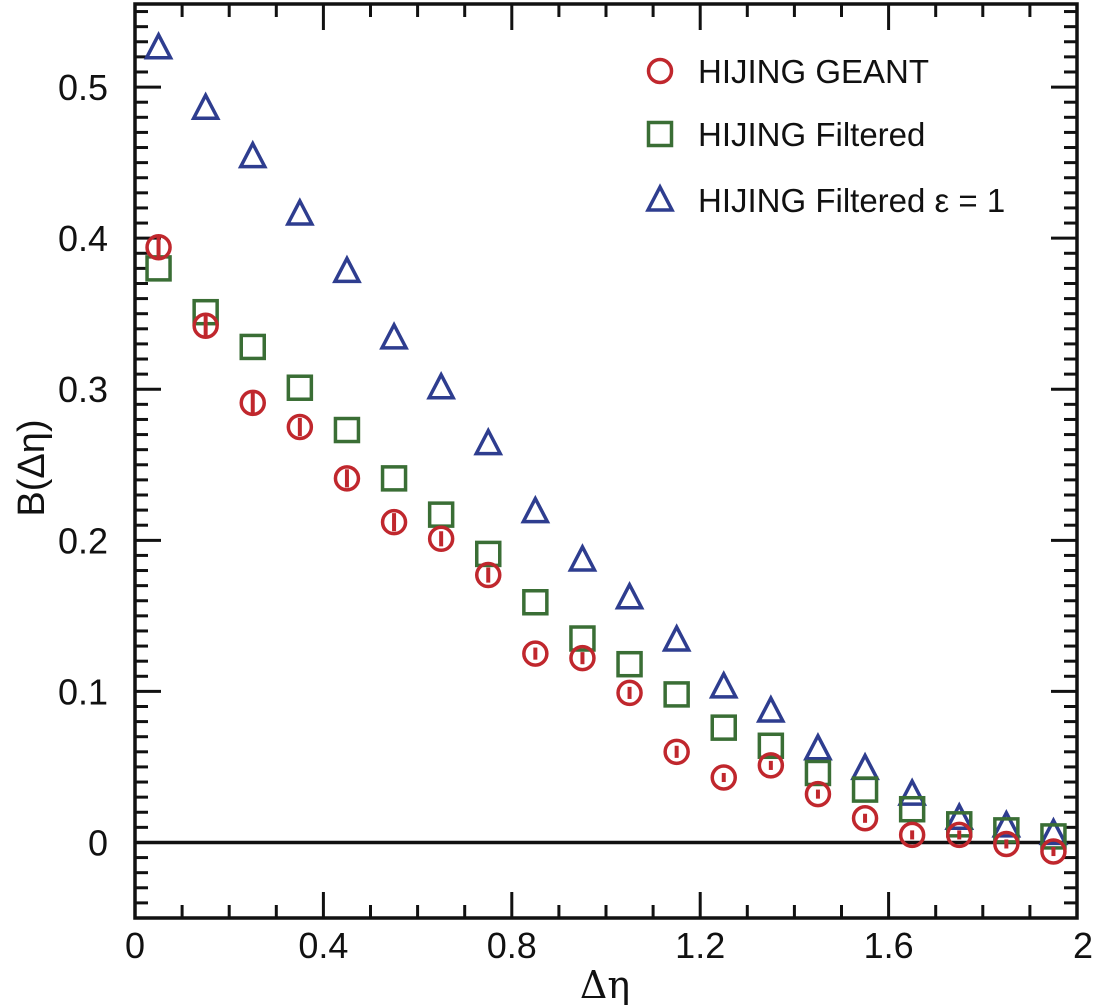 The width and height of the screenshot is (1096, 1005). I want to click on y-tick-label: 0.5, so click(83, 87).